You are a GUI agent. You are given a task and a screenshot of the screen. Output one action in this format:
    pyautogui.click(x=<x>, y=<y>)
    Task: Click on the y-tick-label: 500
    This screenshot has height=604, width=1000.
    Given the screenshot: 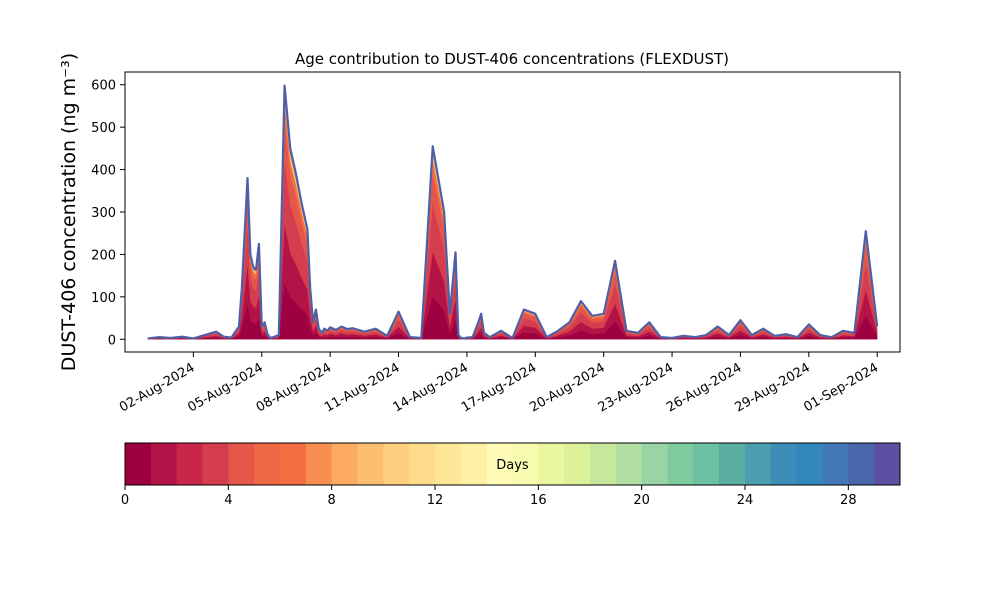 What is the action you would take?
    pyautogui.click(x=103, y=128)
    